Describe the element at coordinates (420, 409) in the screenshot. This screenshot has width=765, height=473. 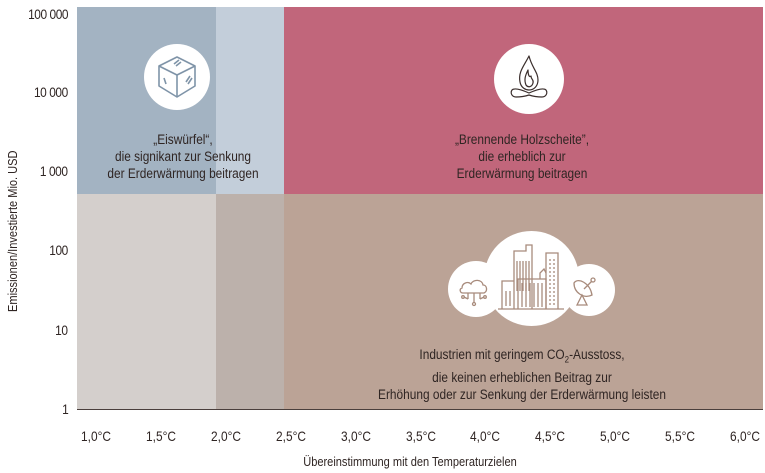
I see `x-axis-line` at that location.